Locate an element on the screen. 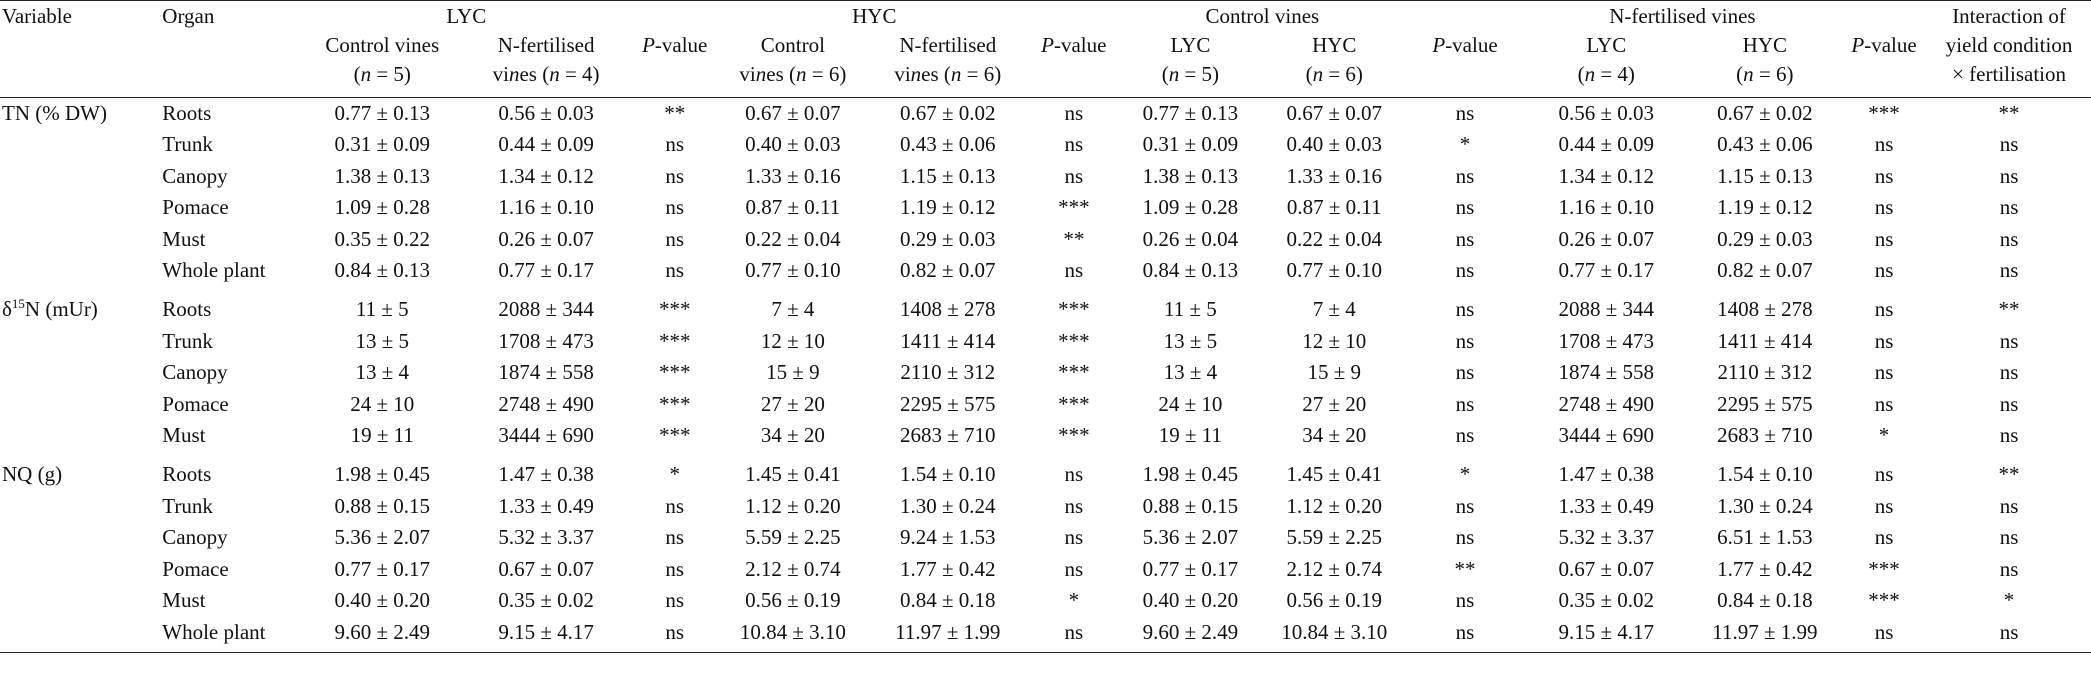 The image size is (2091, 688). value-cell: 27 ± 20 is located at coordinates (792, 403).